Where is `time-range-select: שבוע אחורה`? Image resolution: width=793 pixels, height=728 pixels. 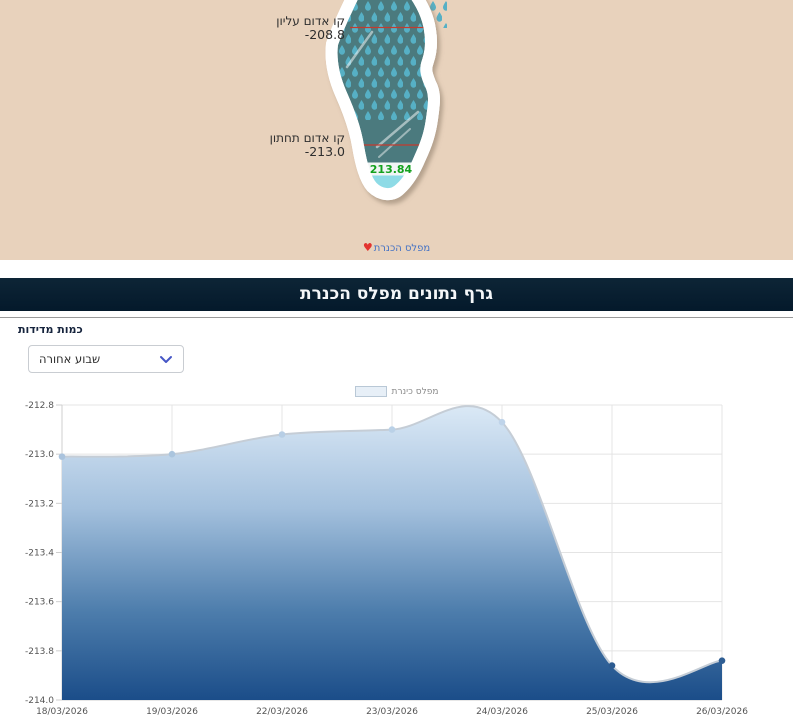
time-range-select: שבוע אחורה is located at coordinates (106, 359).